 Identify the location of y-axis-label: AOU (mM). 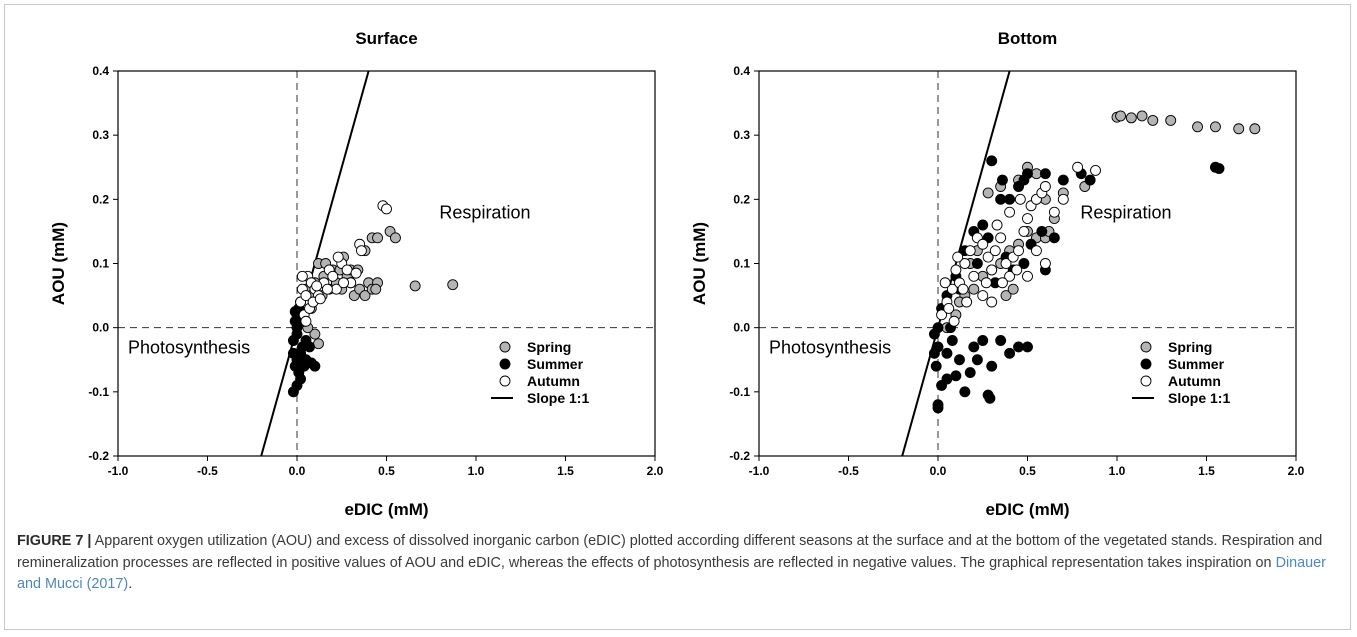
(699, 263).